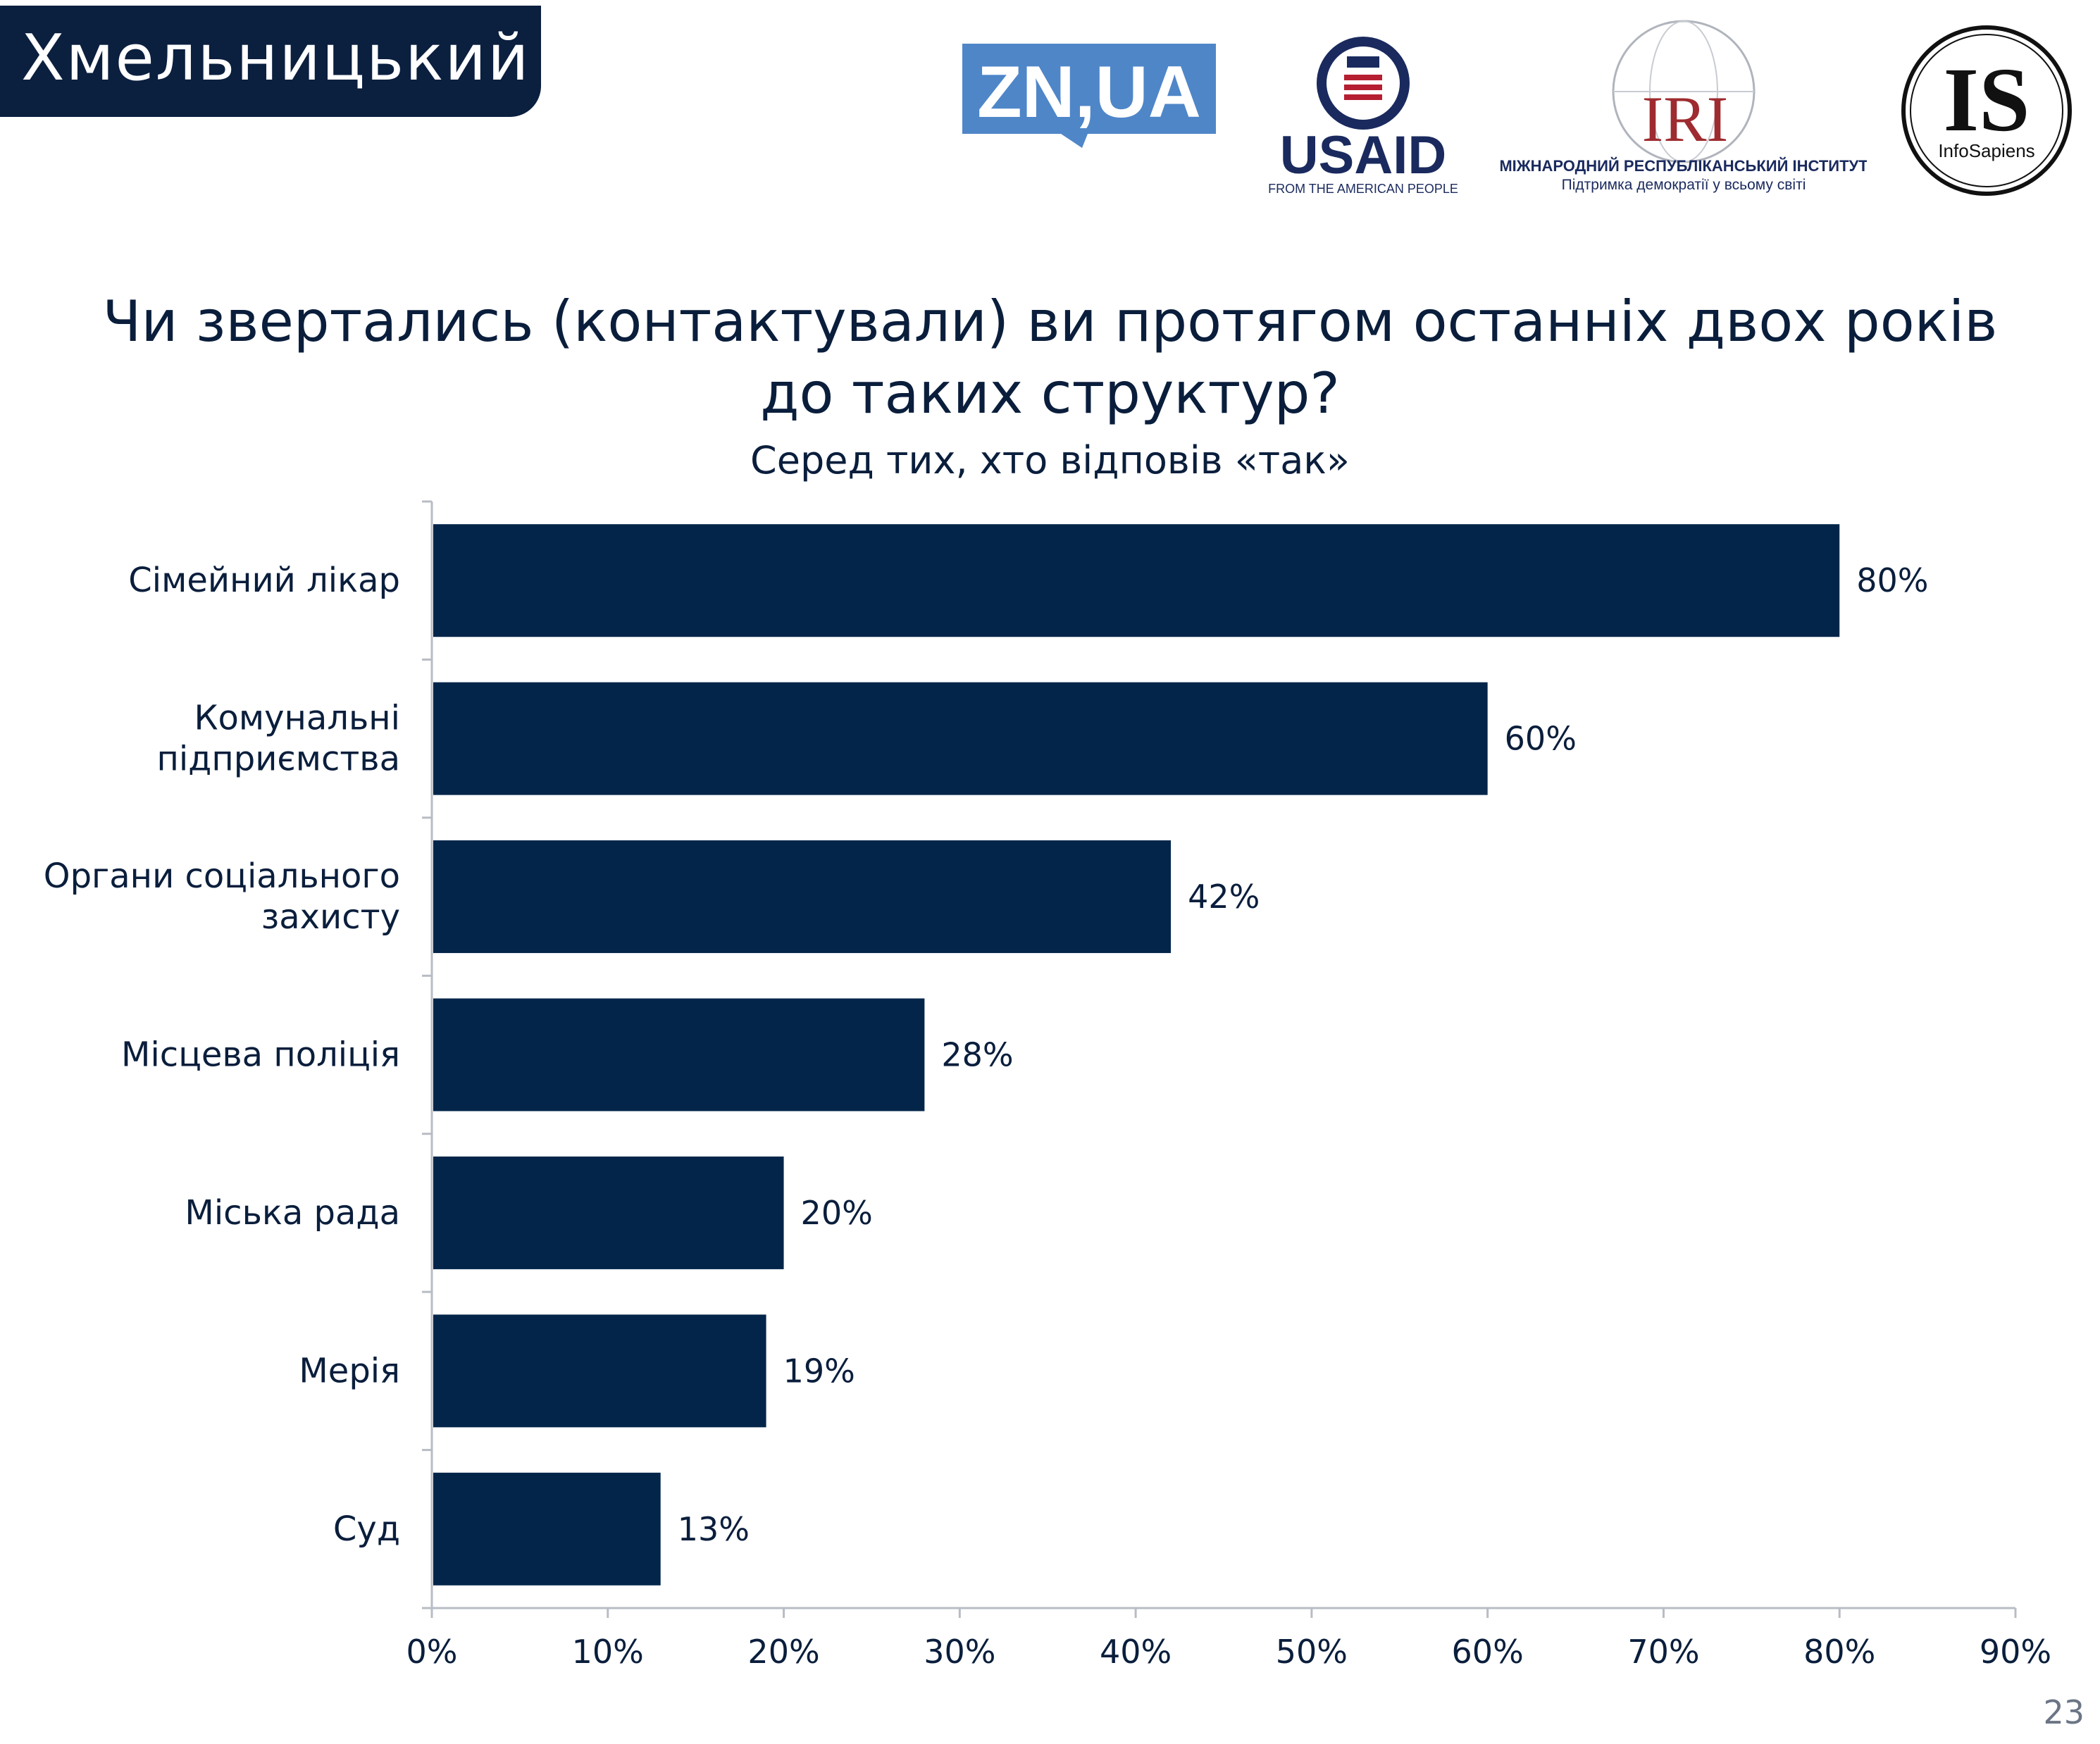 Image resolution: width=2100 pixels, height=1744 pixels. What do you see at coordinates (1839, 1652) in the screenshot?
I see `x-tick-label: 80%` at bounding box center [1839, 1652].